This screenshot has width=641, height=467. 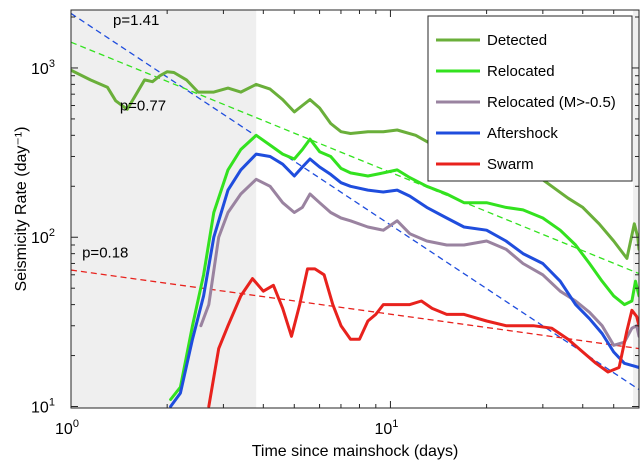 What do you see at coordinates (551, 102) in the screenshot?
I see `legend-label-relocated-m-0-5-: Relocated (M>-0.5)` at bounding box center [551, 102].